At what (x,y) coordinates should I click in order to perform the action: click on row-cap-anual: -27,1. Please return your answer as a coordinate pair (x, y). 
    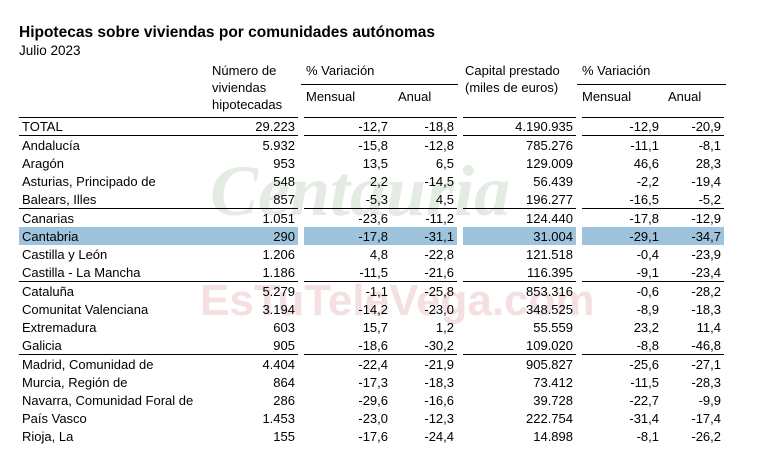
    Looking at the image, I should click on (693, 363).